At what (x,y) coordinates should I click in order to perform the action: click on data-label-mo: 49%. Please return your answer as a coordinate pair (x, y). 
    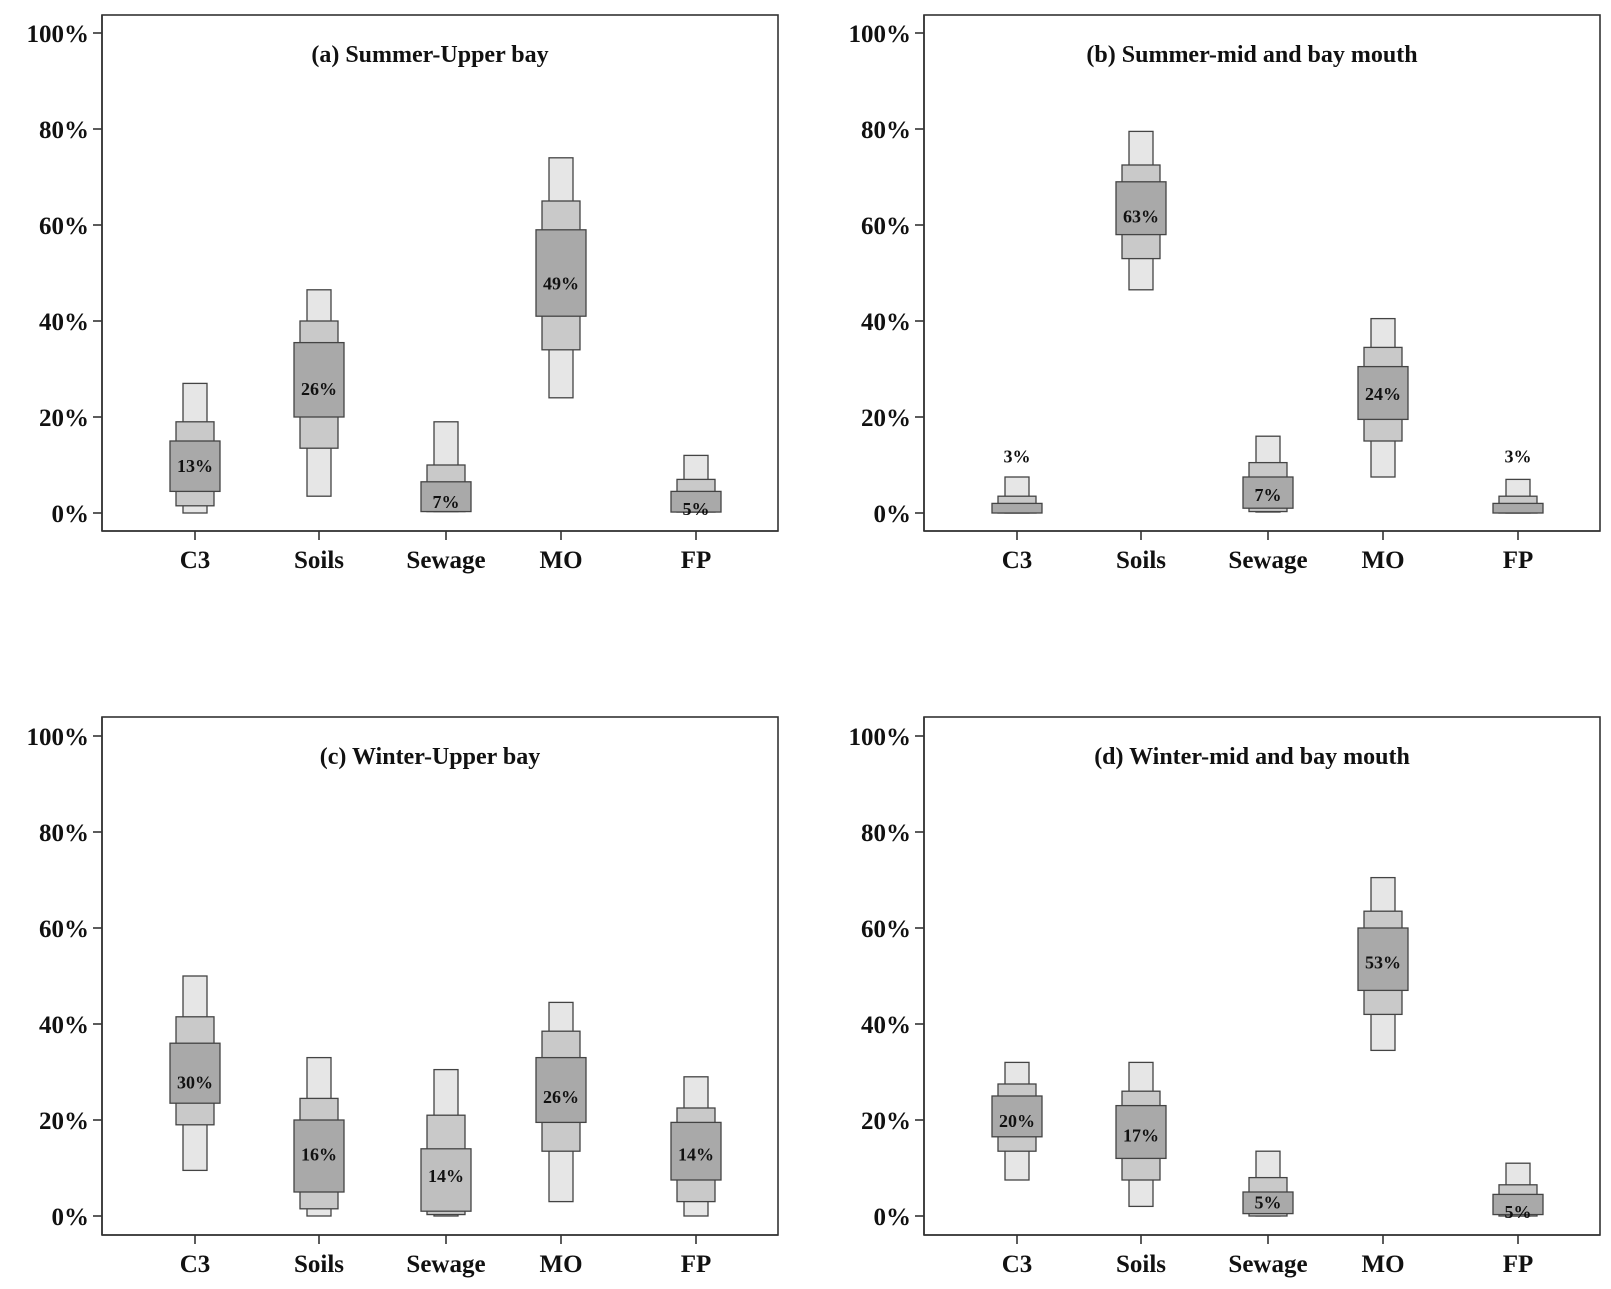
    Looking at the image, I should click on (561, 284).